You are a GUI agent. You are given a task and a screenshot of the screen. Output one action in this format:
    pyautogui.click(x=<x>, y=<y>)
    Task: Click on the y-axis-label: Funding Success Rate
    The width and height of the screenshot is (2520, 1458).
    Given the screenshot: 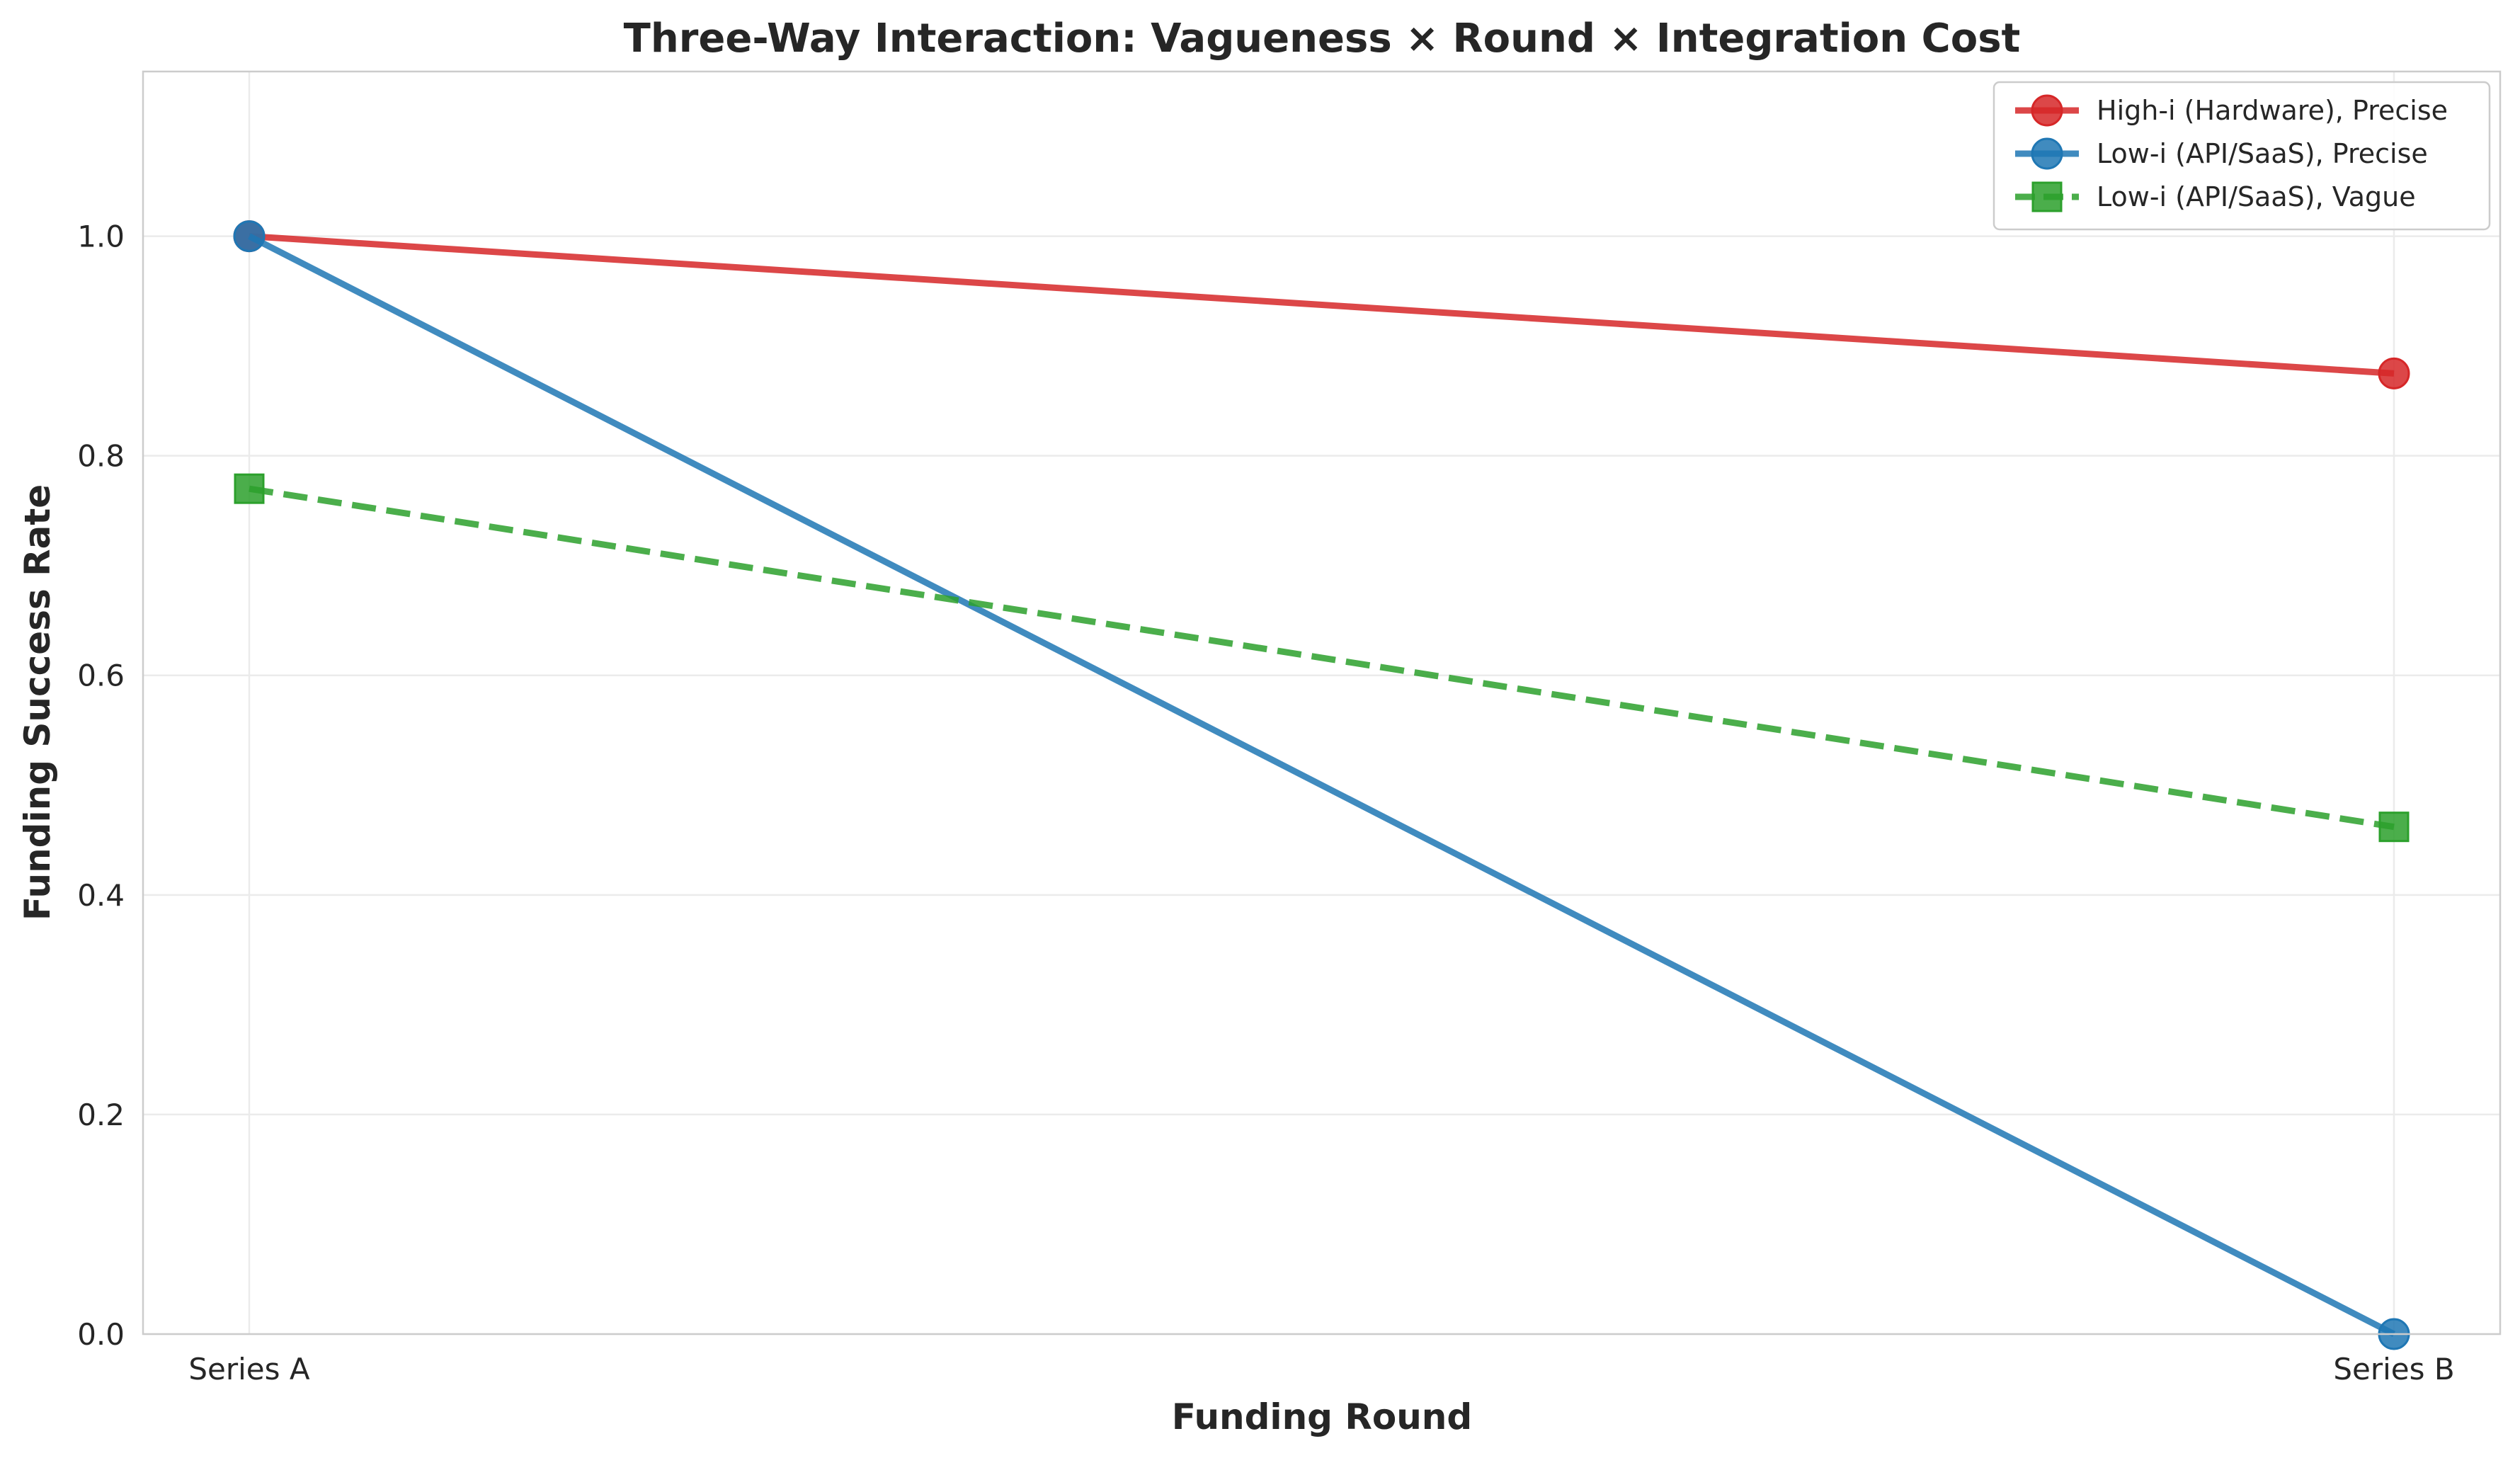 What is the action you would take?
    pyautogui.click(x=37, y=703)
    